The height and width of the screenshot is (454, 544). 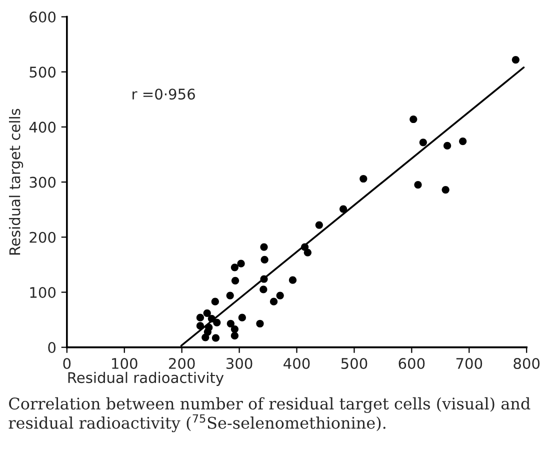 I want to click on x-tick-label: 700, so click(x=469, y=364).